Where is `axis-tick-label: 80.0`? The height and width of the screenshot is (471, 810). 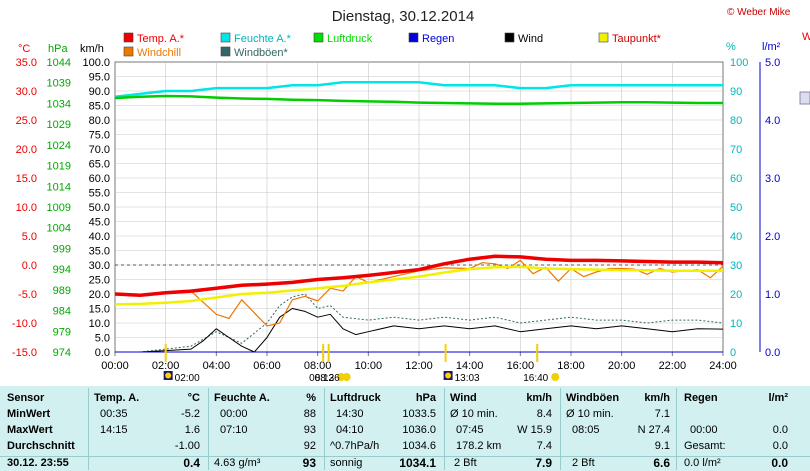 axis-tick-label: 80.0 is located at coordinates (99, 121).